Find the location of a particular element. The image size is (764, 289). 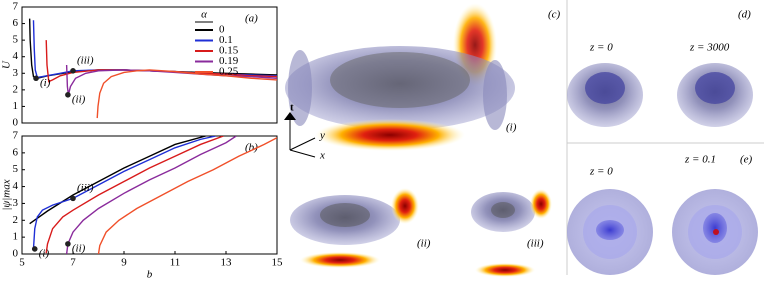

legend-label: 0.1 is located at coordinates (226, 40).